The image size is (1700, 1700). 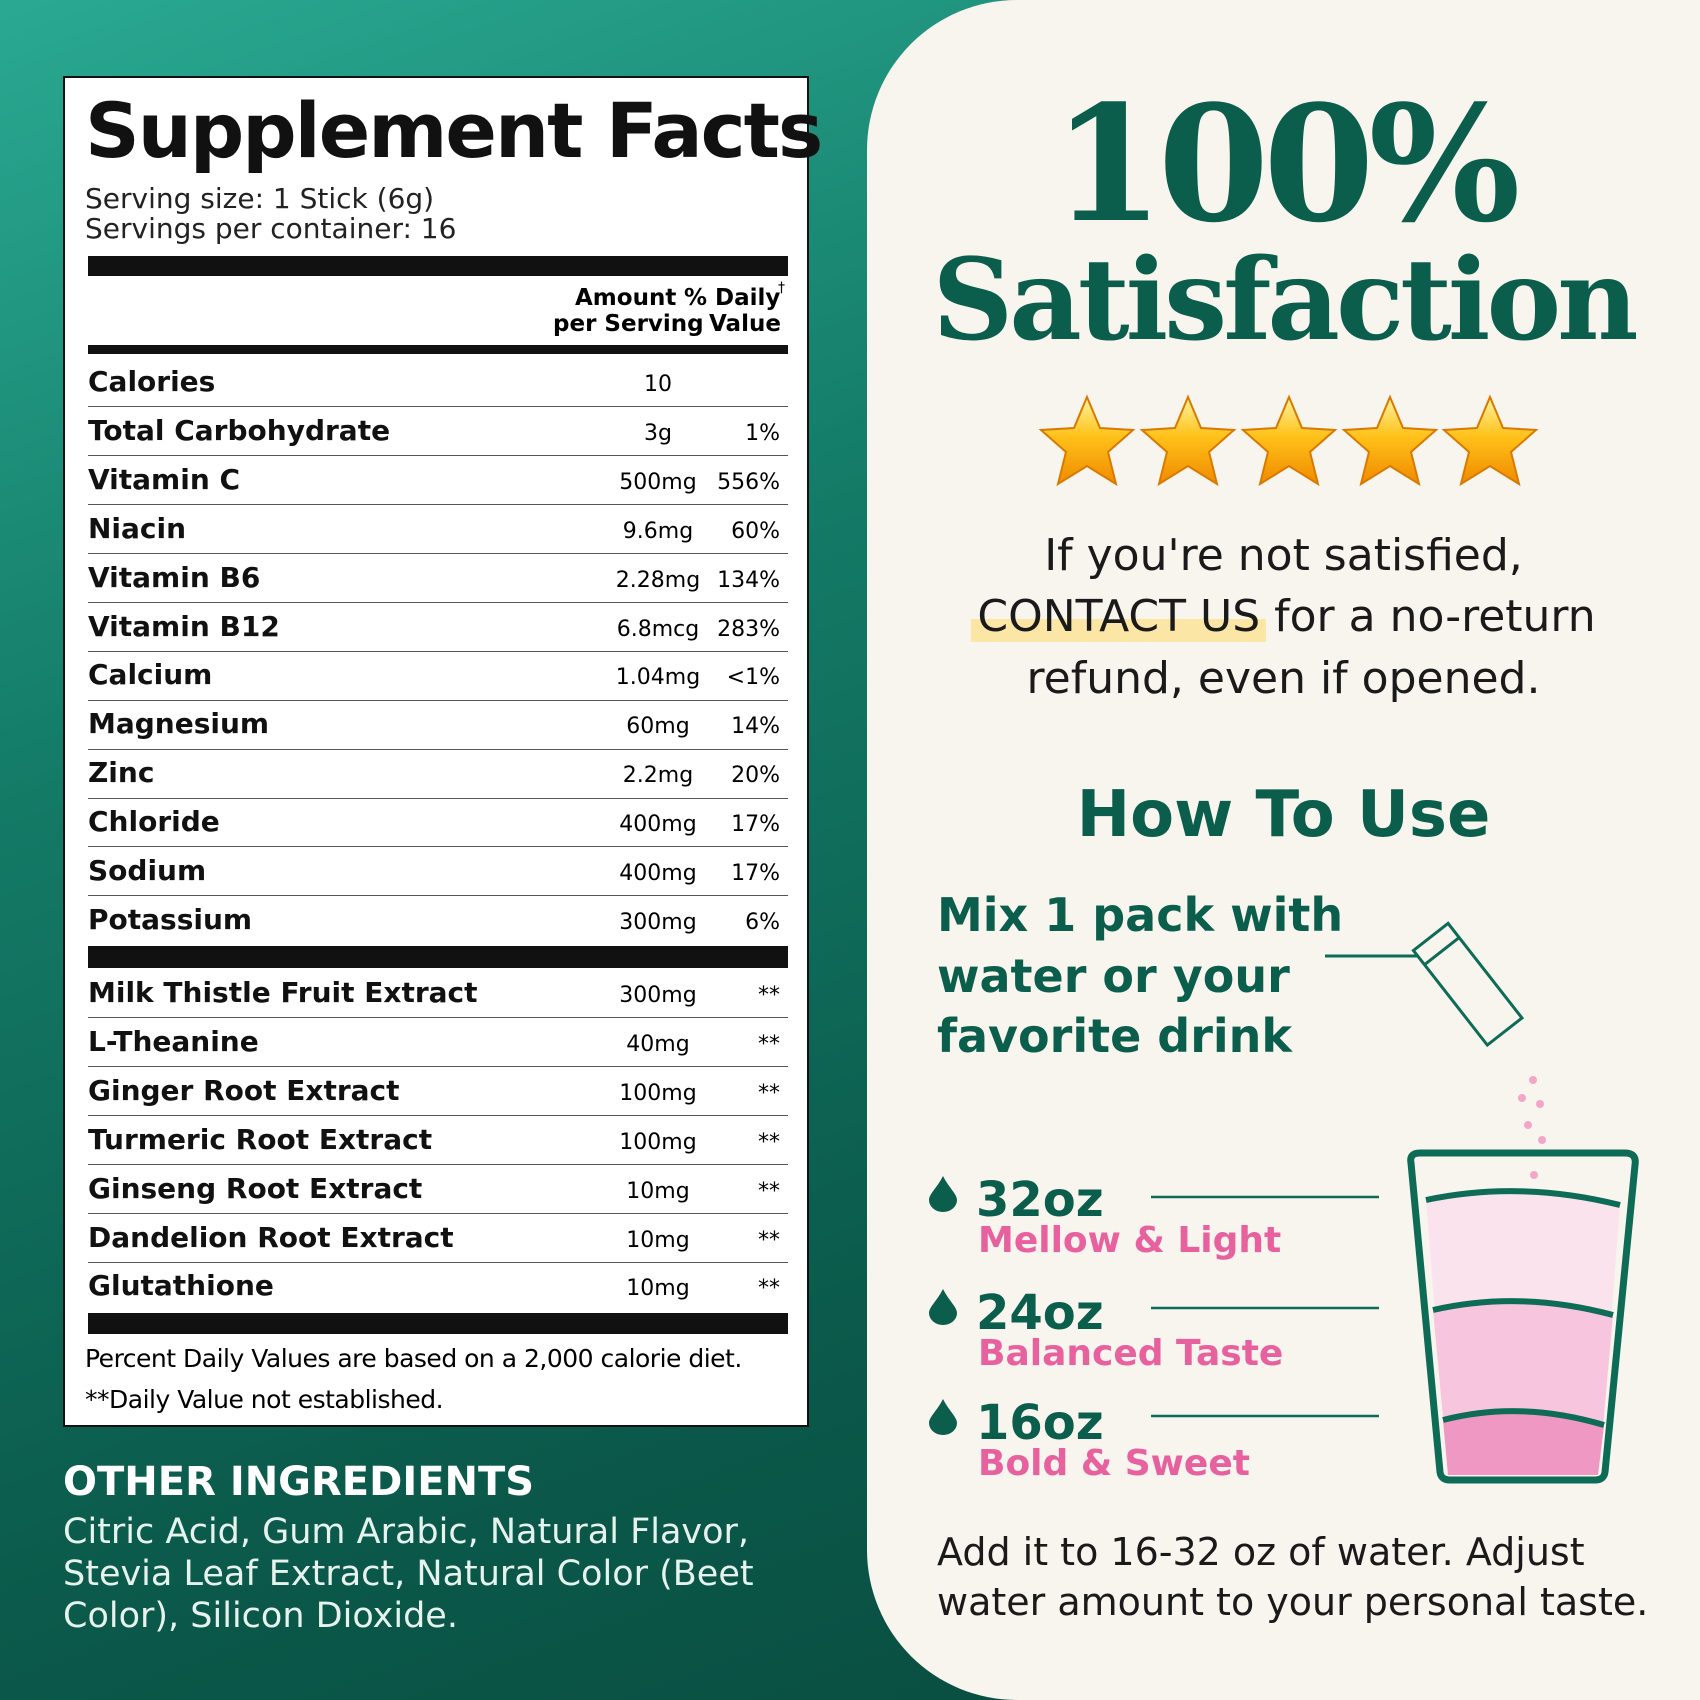 What do you see at coordinates (658, 384) in the screenshot?
I see `nutrient-amount: 10` at bounding box center [658, 384].